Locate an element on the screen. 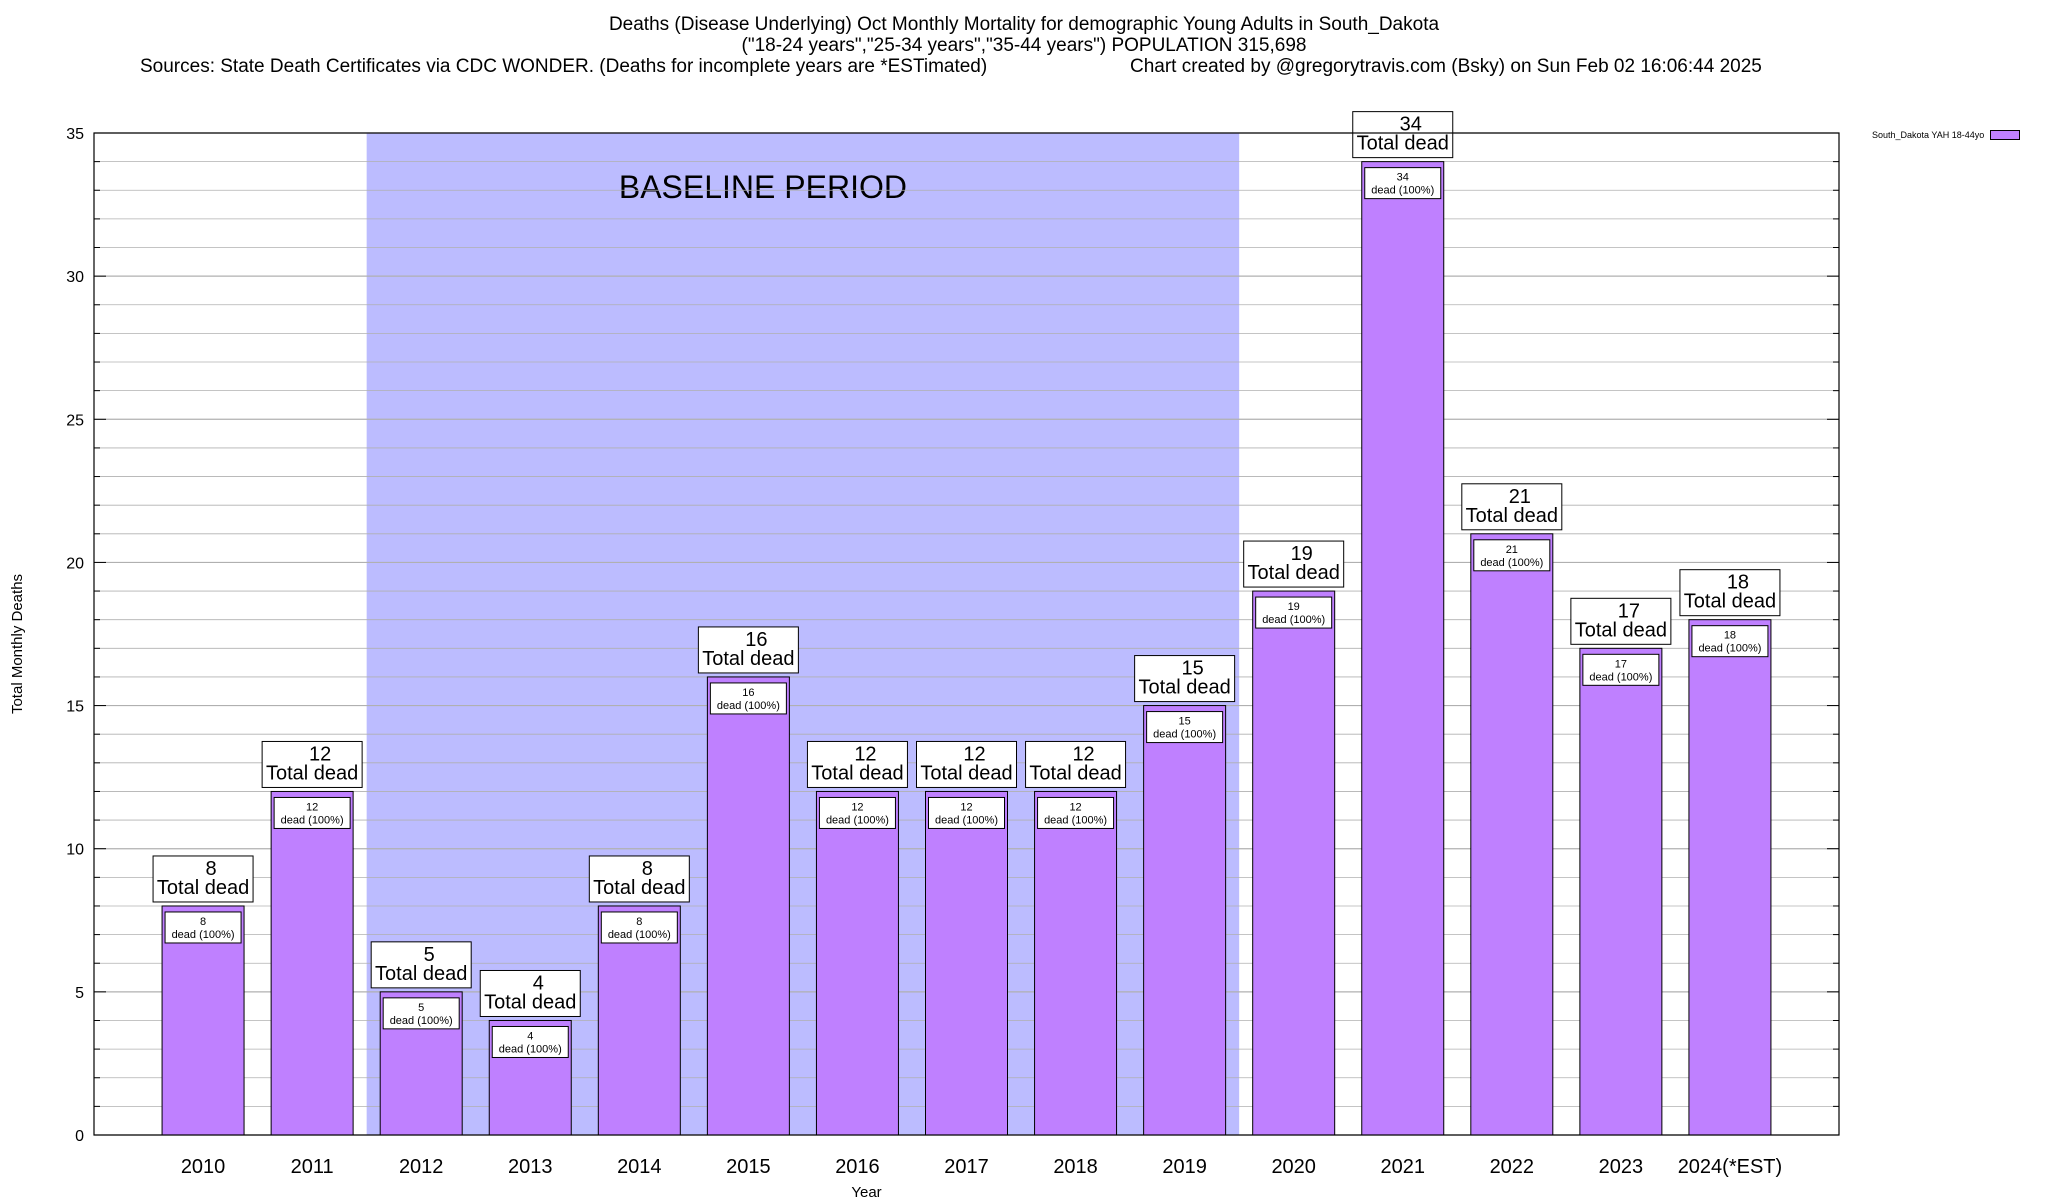  x-tick-label: 2012 is located at coordinates (421, 1167).